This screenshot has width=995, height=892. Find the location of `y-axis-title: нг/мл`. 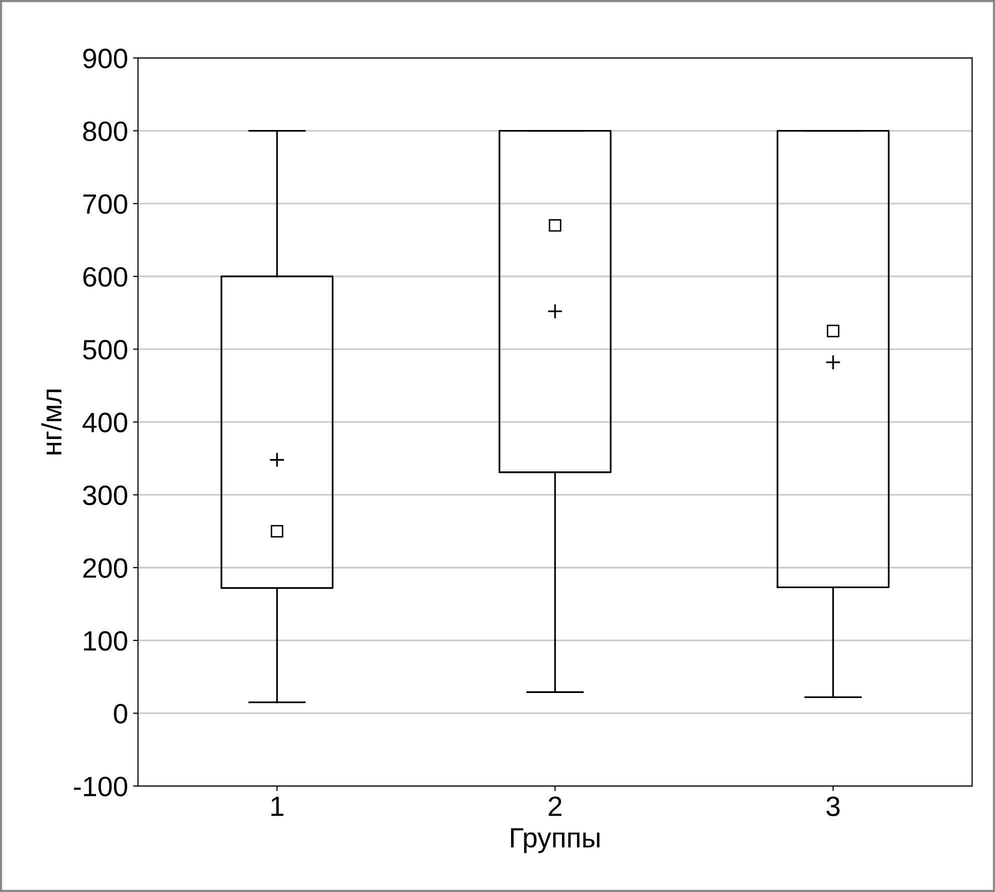

y-axis-title: нг/мл is located at coordinates (51, 422).